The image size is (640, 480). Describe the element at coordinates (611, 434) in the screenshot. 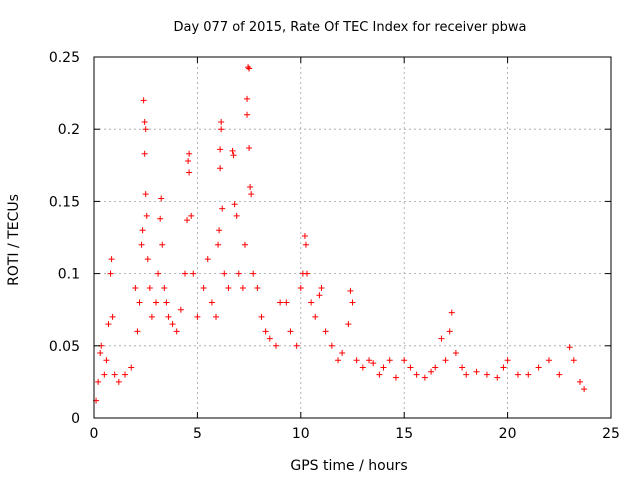

I see `x-tick-label: 25` at that location.